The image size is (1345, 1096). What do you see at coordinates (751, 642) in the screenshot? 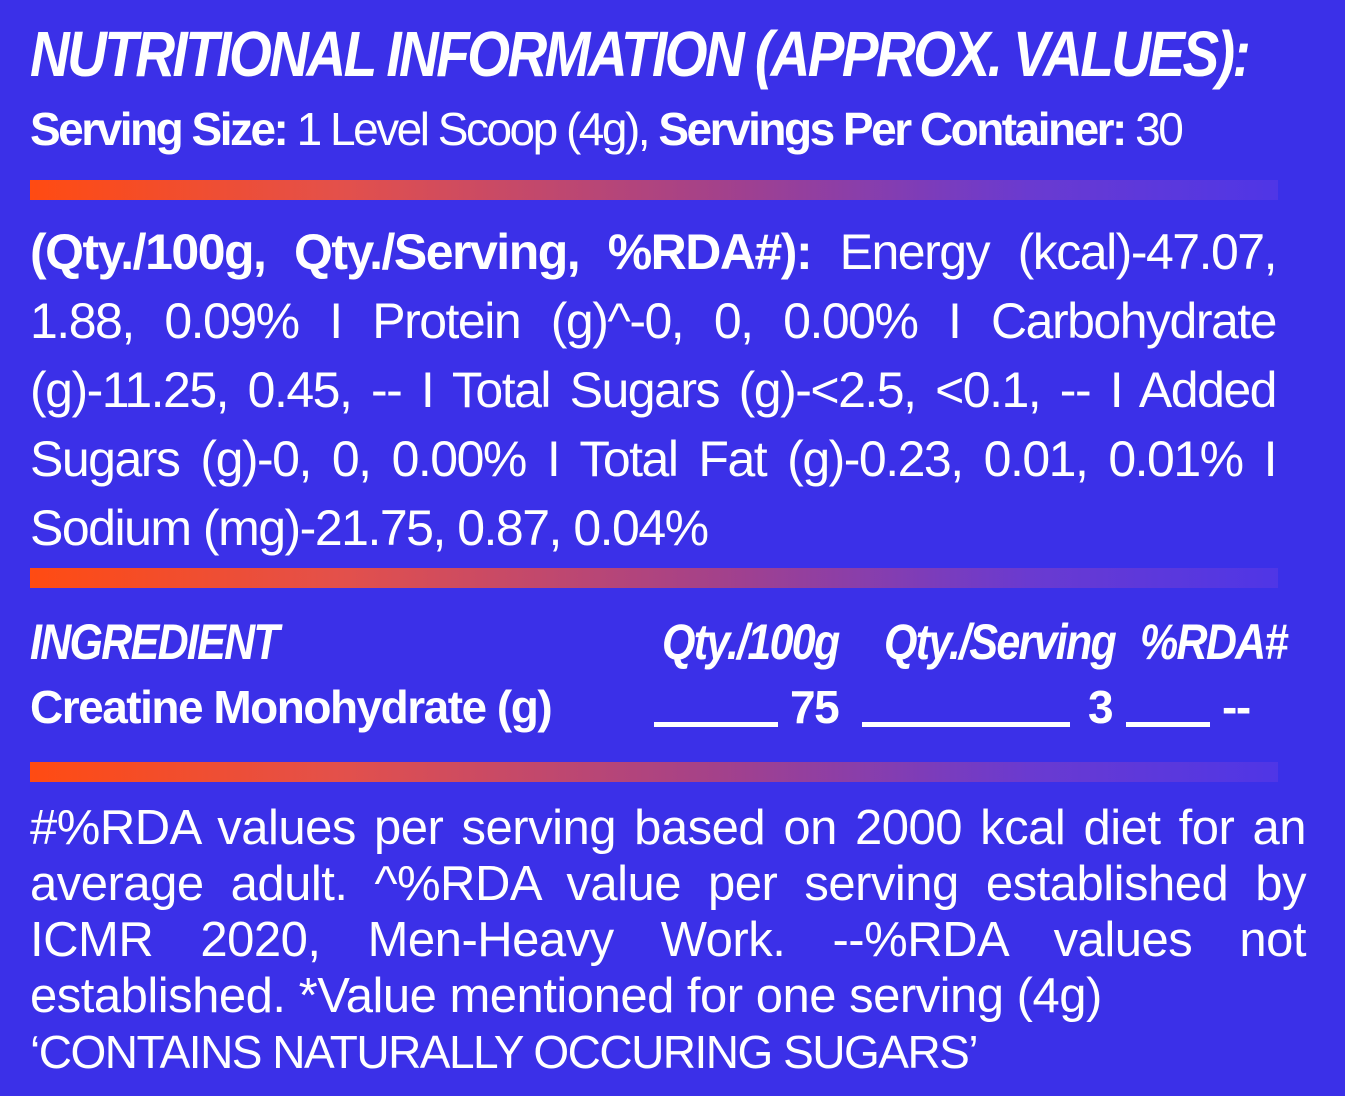
I see `qty-per-100g-header: Qty./100g` at bounding box center [751, 642].